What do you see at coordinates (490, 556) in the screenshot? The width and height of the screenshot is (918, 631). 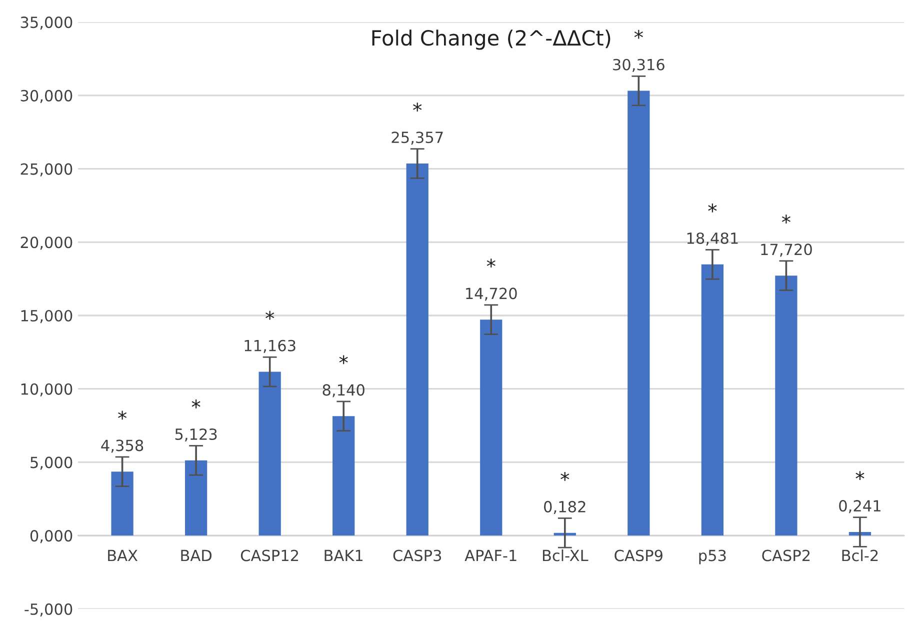 I see `x-tick-label: APAF-1` at bounding box center [490, 556].